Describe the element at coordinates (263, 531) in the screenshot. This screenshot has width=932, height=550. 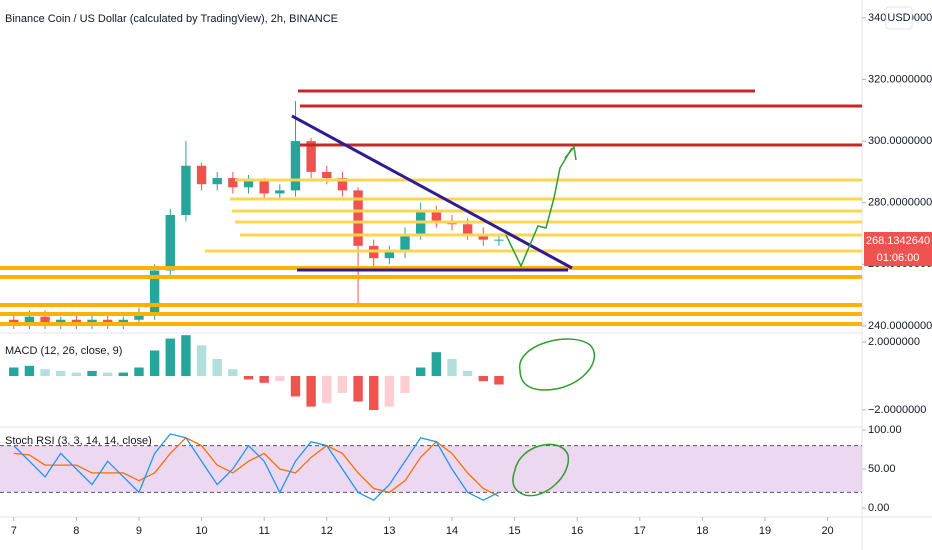
I see `x-tick-label: 11` at that location.